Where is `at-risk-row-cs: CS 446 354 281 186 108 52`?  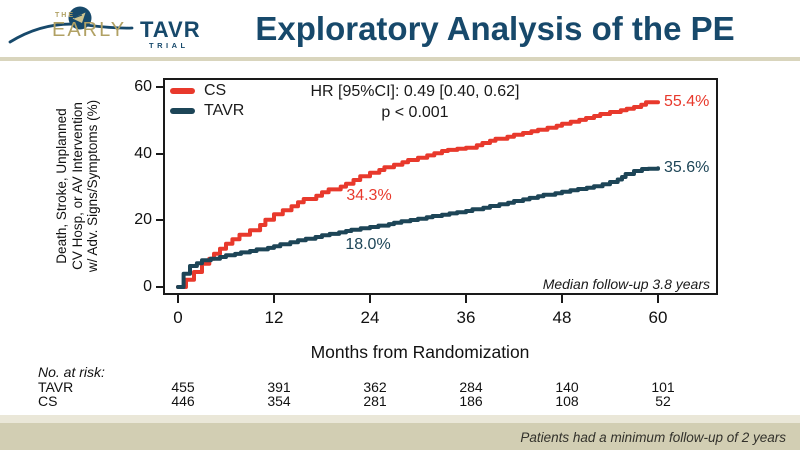 at-risk-row-cs: CS 446 354 281 186 108 52 is located at coordinates (400, 401).